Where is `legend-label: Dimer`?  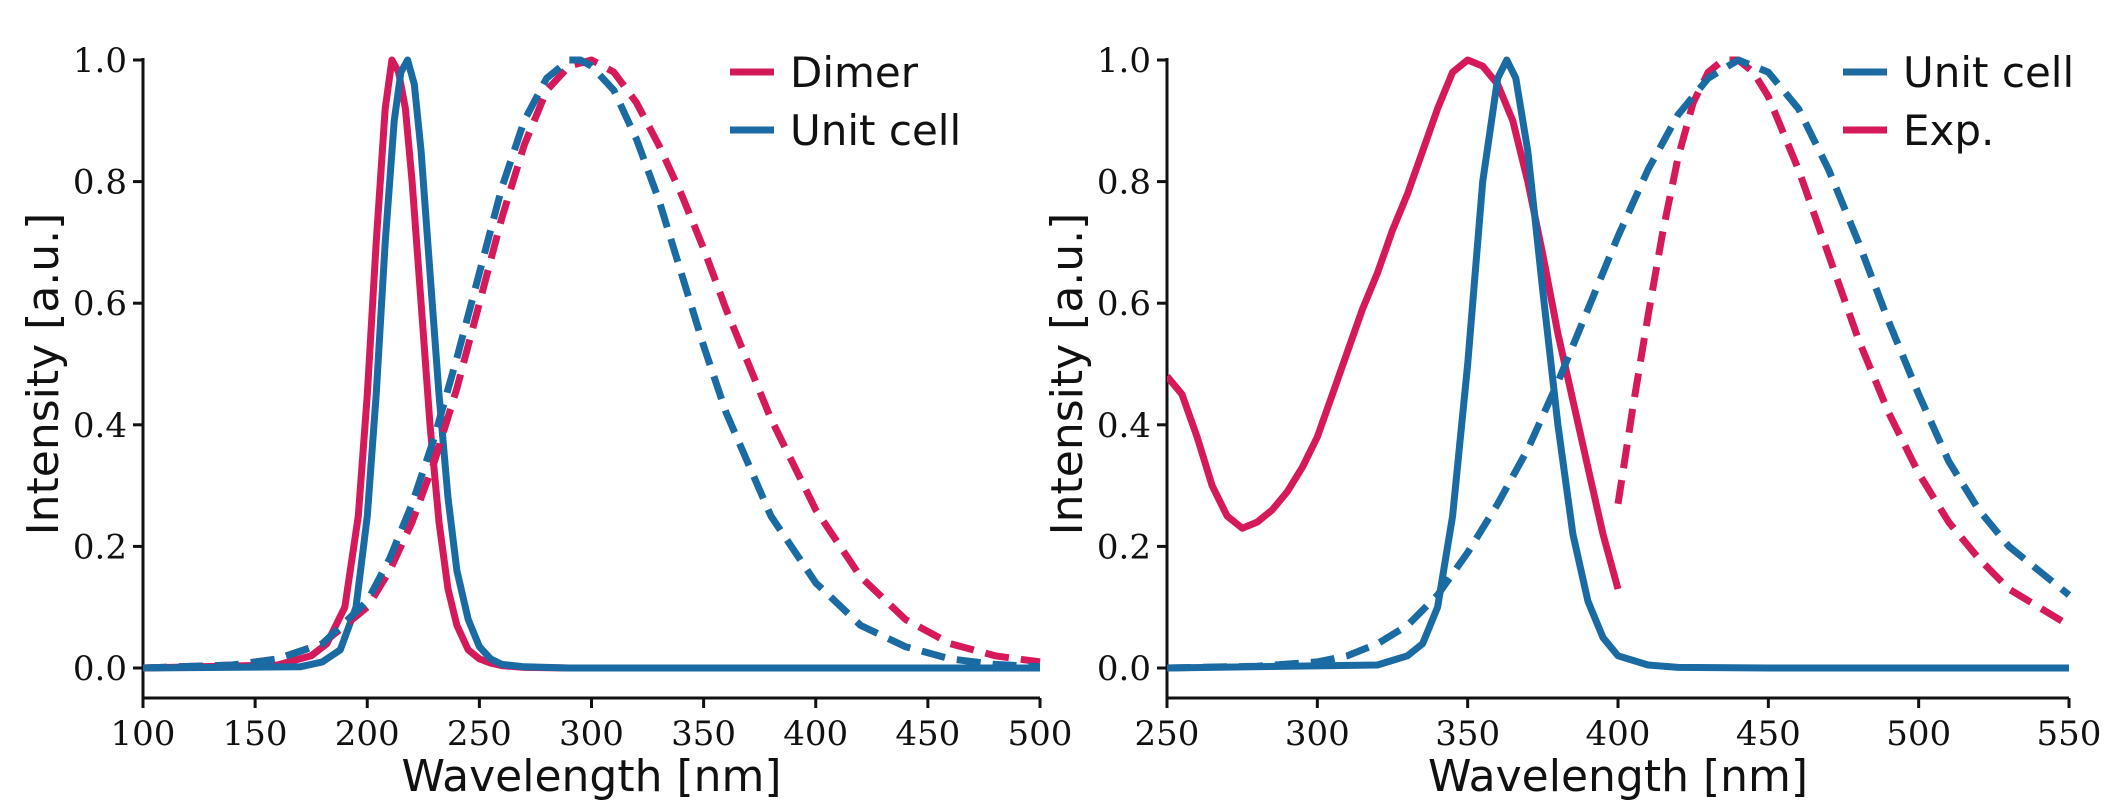 legend-label: Dimer is located at coordinates (854, 72).